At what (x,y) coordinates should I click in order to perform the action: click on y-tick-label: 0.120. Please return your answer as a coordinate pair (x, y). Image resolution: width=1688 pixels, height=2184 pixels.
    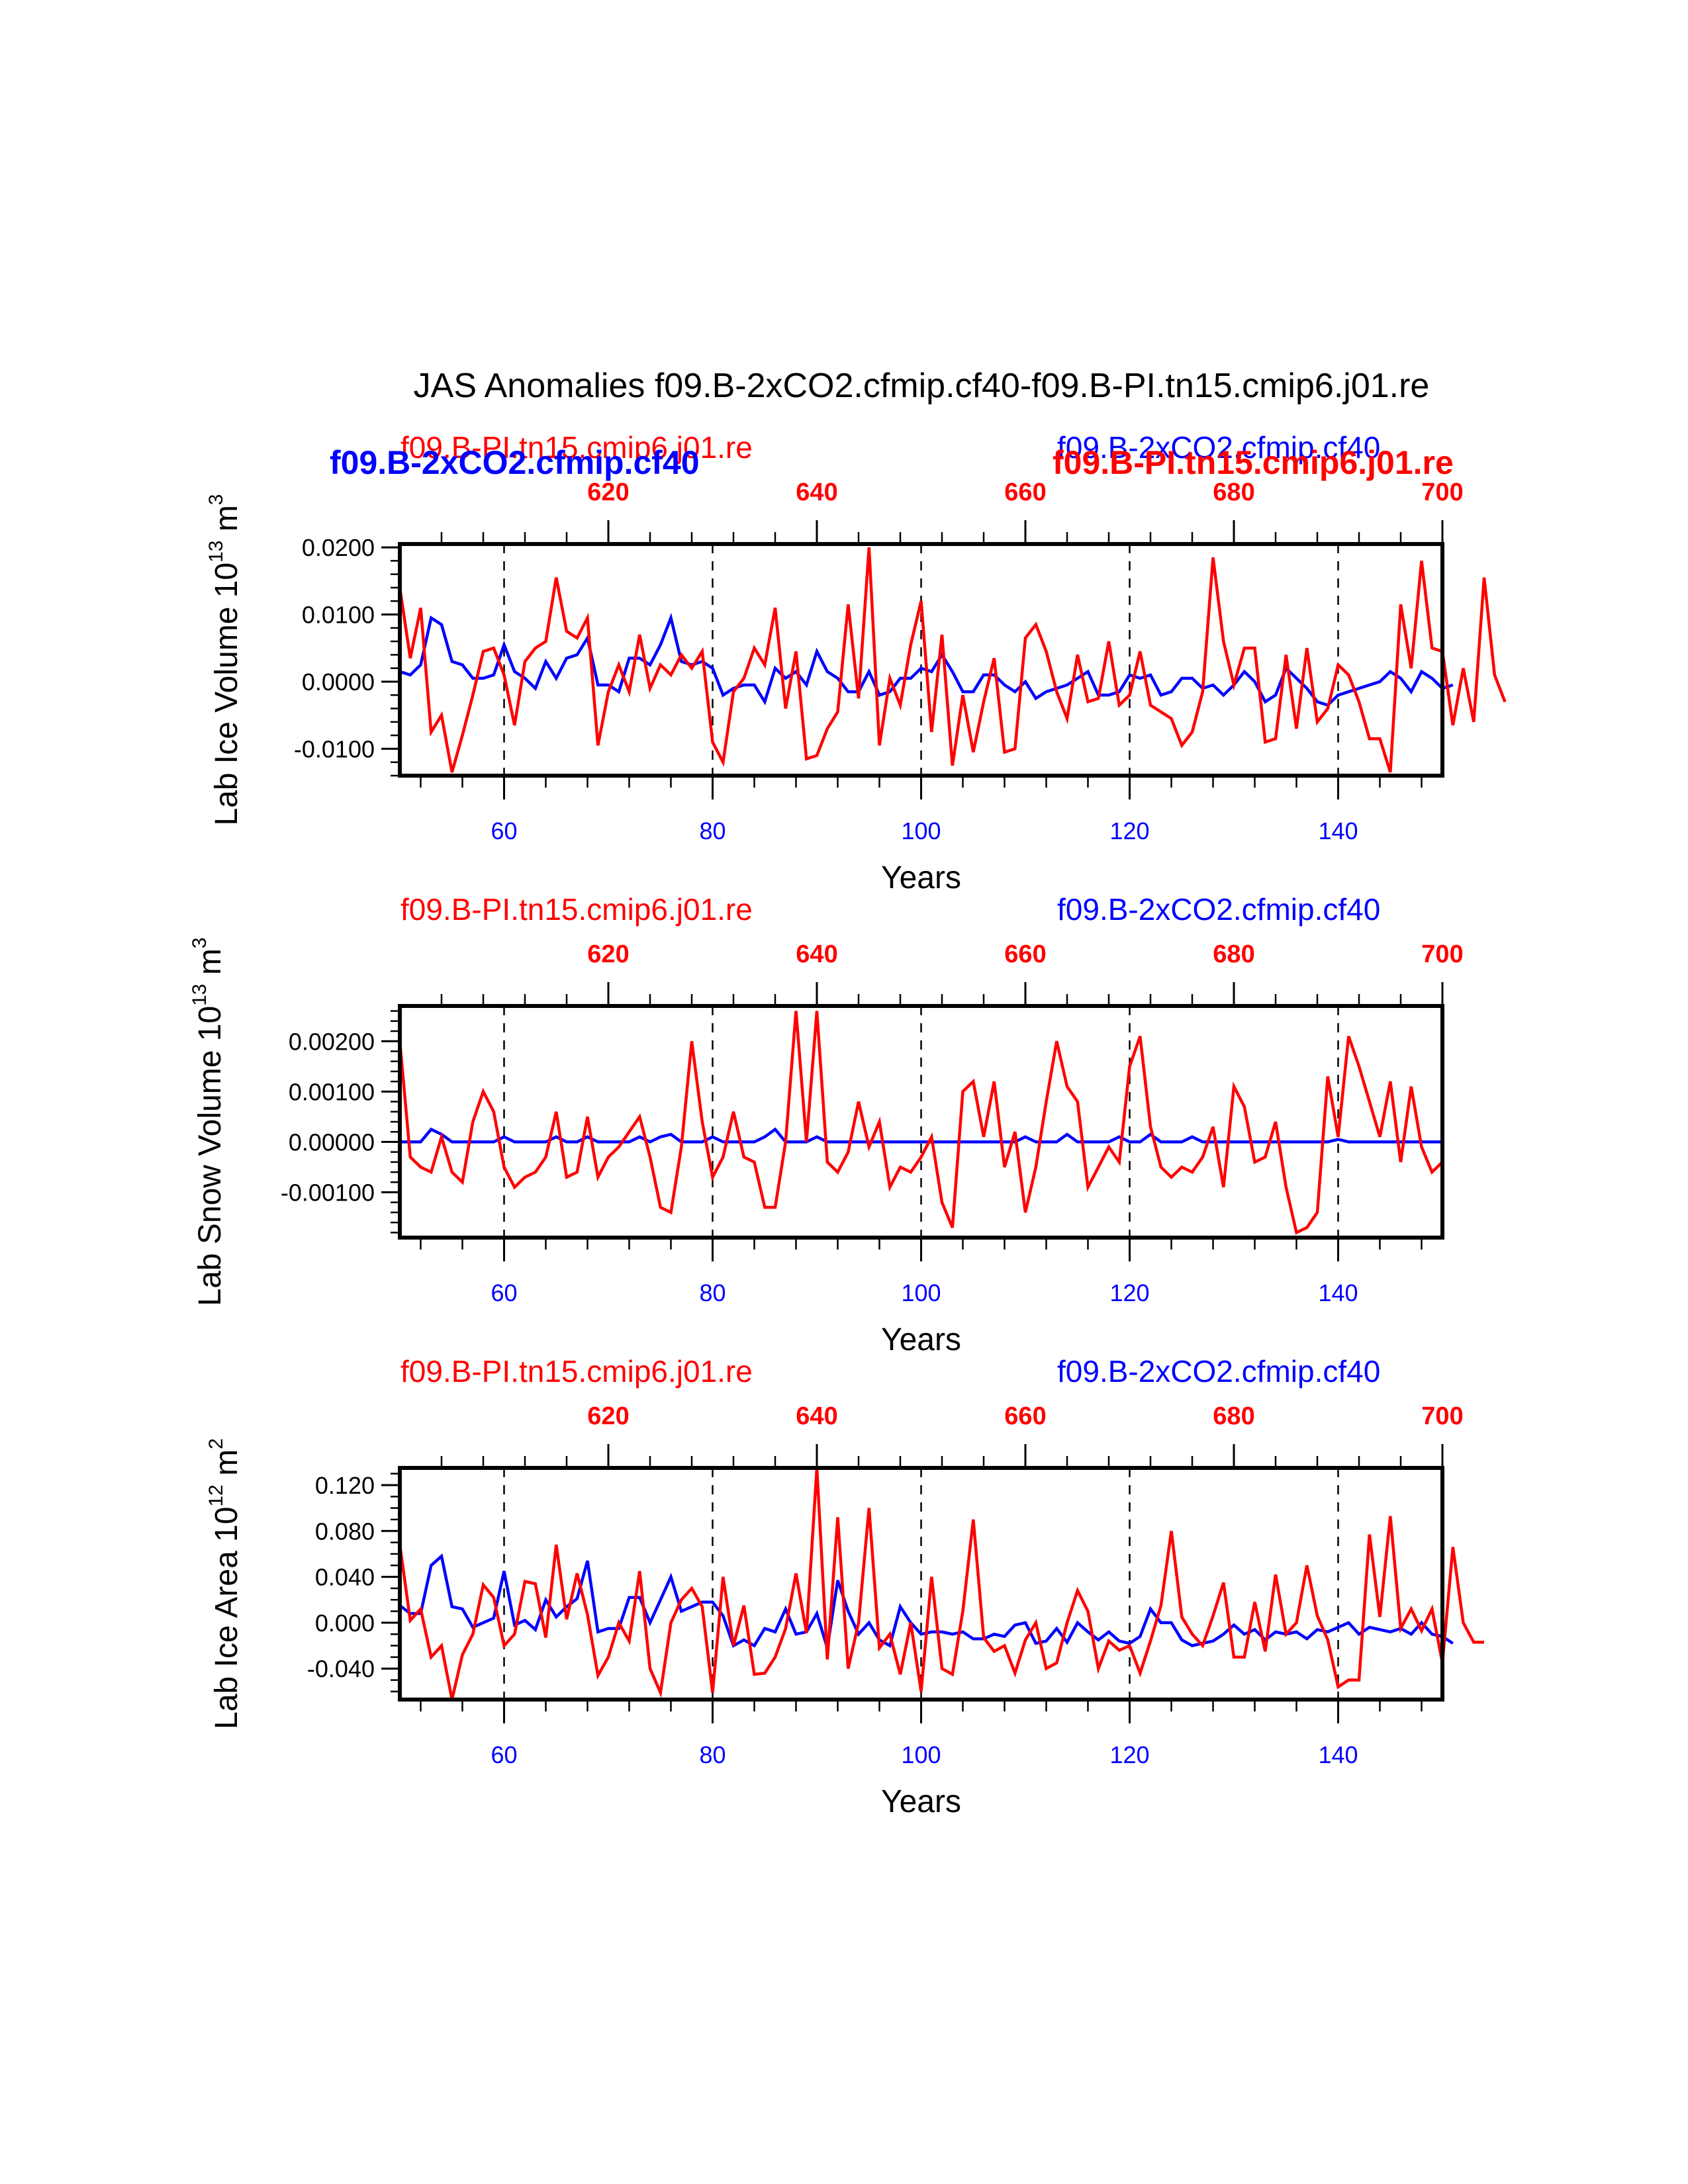
    Looking at the image, I should click on (345, 1485).